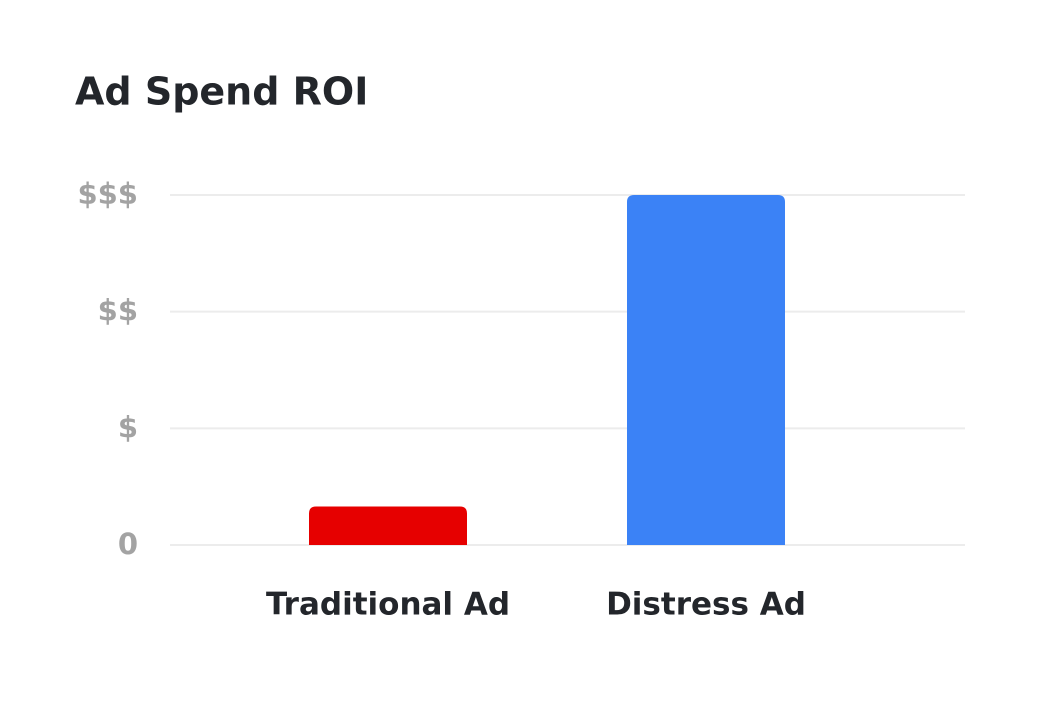  What do you see at coordinates (118, 311) in the screenshot?
I see `y-tick-label: $$` at bounding box center [118, 311].